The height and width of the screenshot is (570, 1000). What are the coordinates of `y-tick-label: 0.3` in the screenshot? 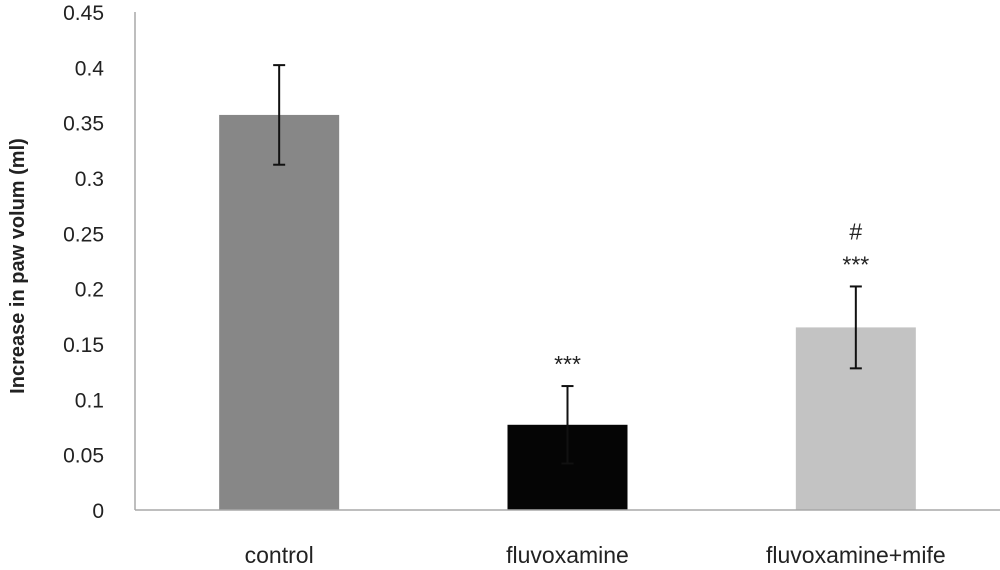 It's located at (89, 179).